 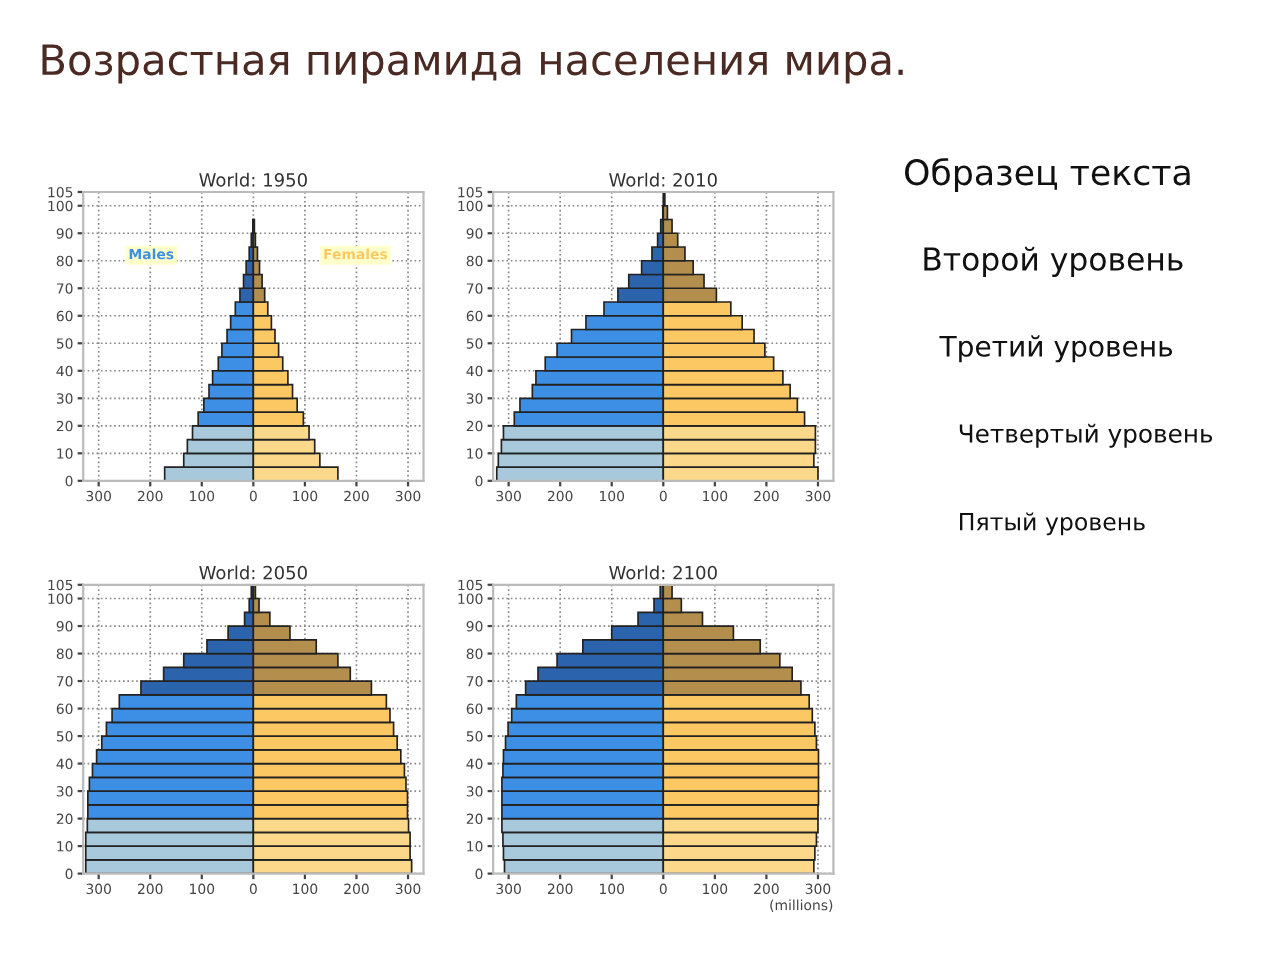 I want to click on text: Второй уровень, so click(x=1053, y=261).